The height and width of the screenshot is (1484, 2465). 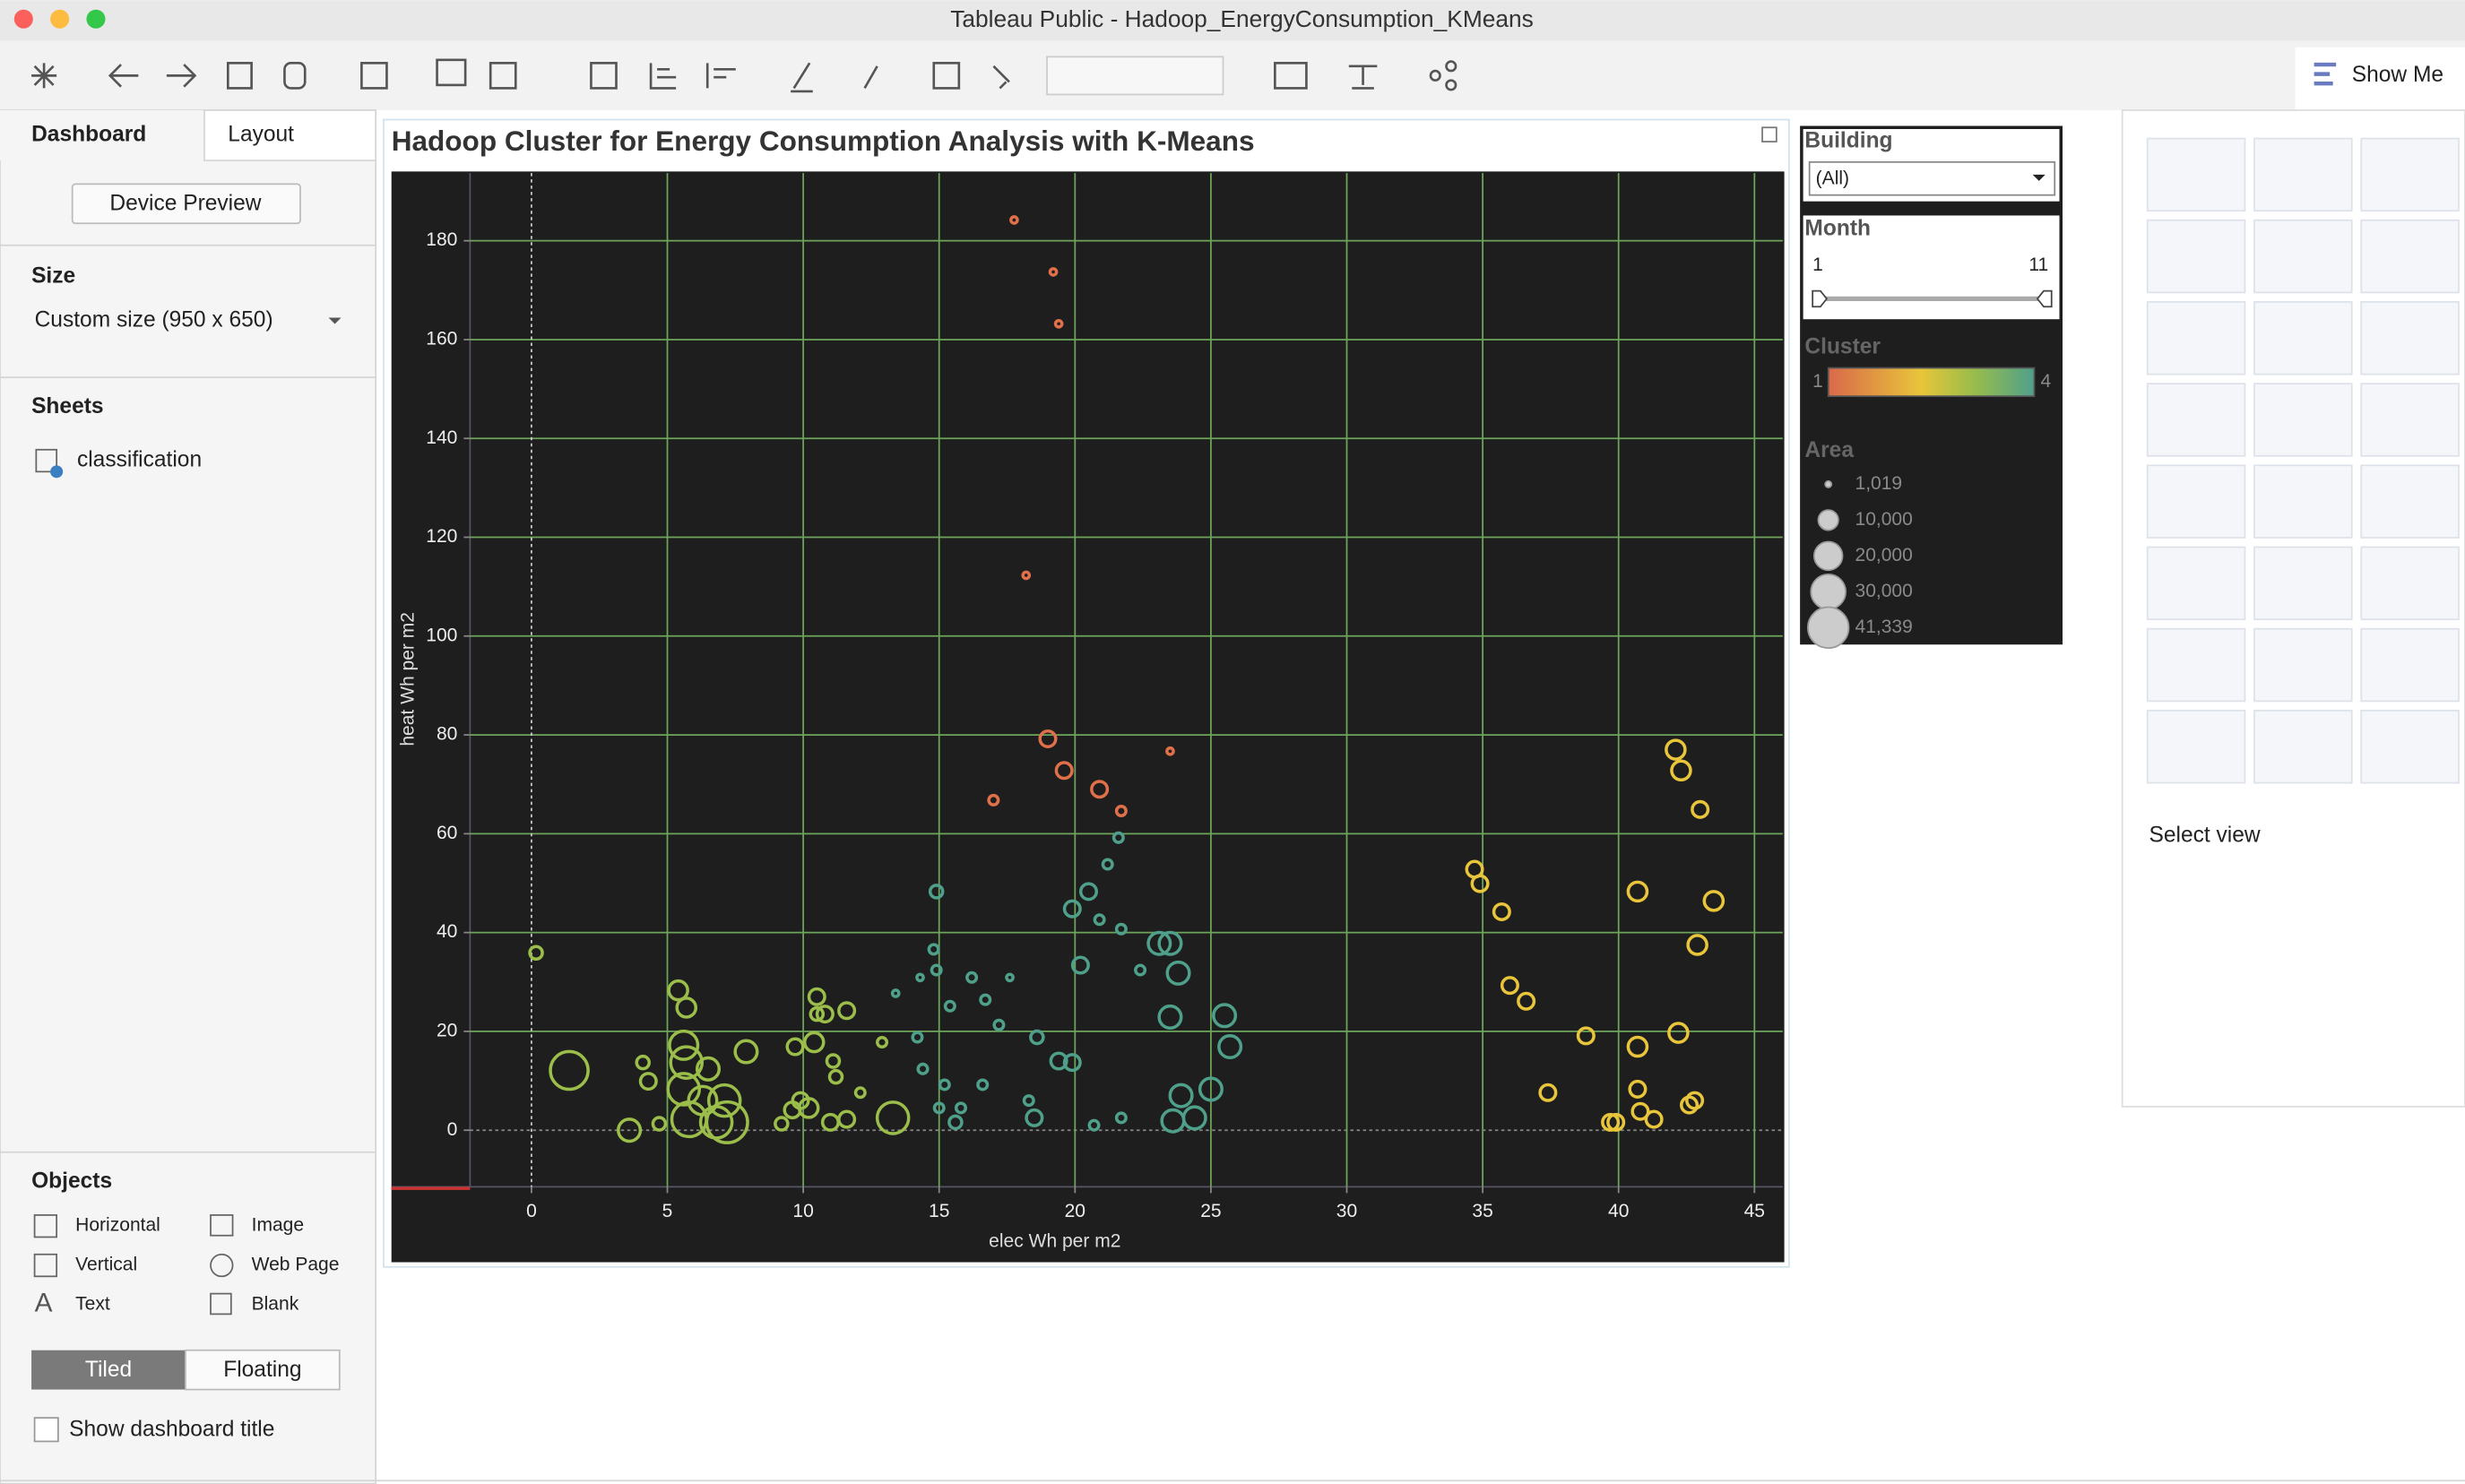 I want to click on layout-tab, so click(x=290, y=135).